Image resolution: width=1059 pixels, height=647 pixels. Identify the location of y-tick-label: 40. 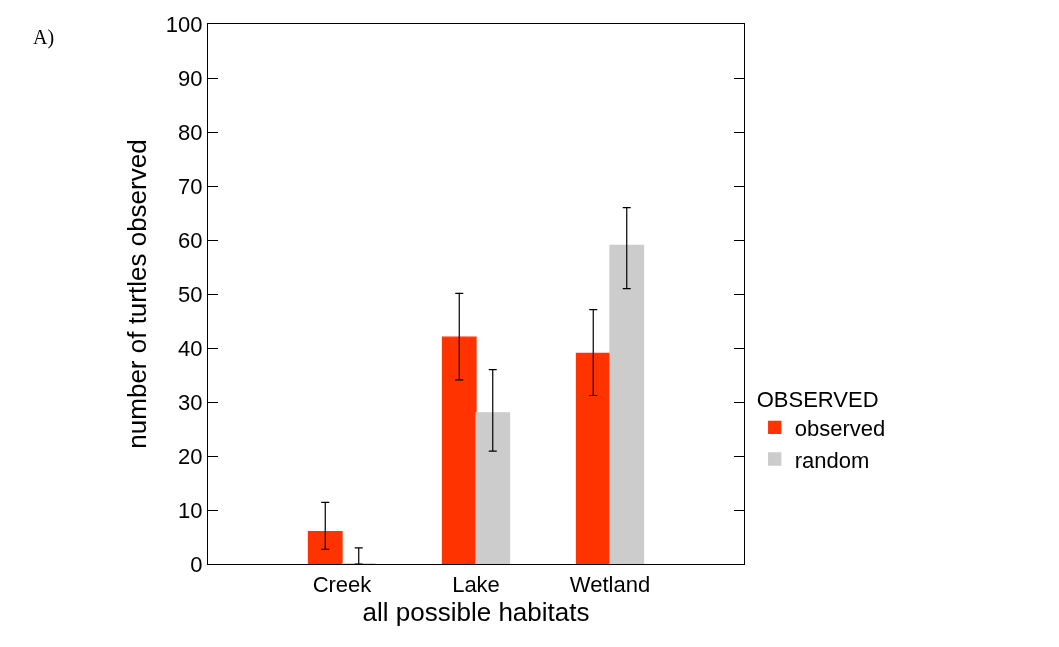
(190, 348).